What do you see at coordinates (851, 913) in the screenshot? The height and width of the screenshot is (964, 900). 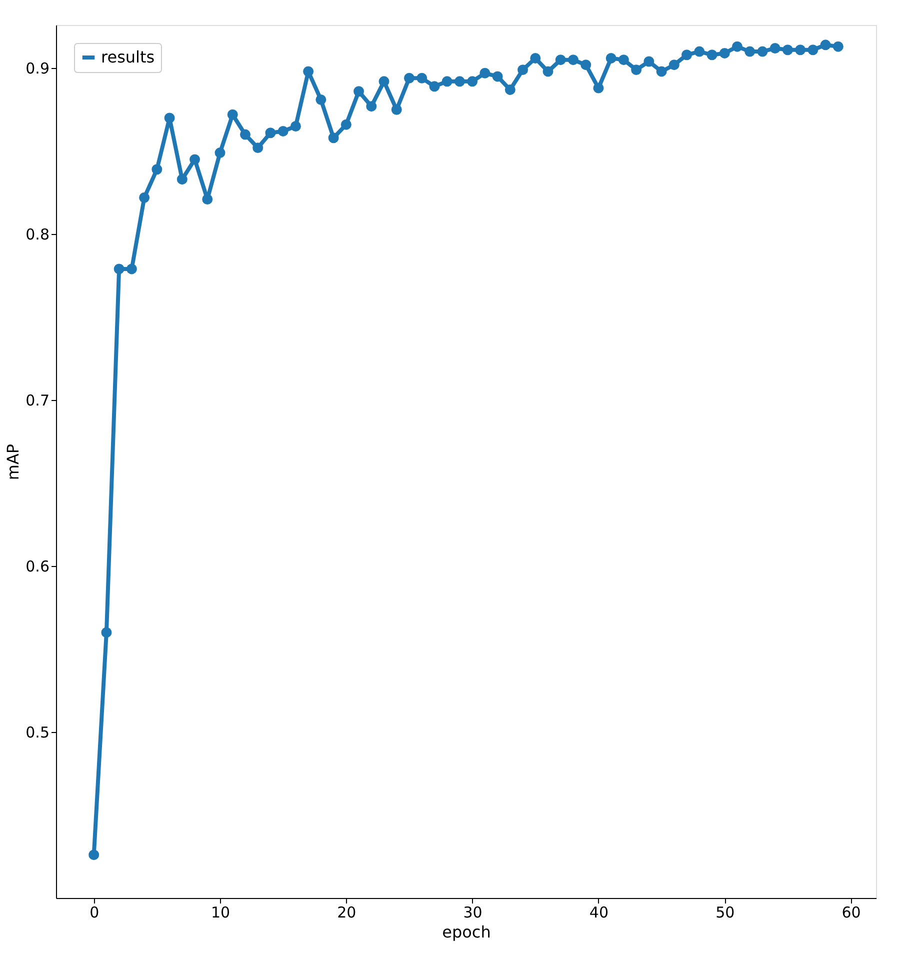 I see `x-tick-label: 60` at bounding box center [851, 913].